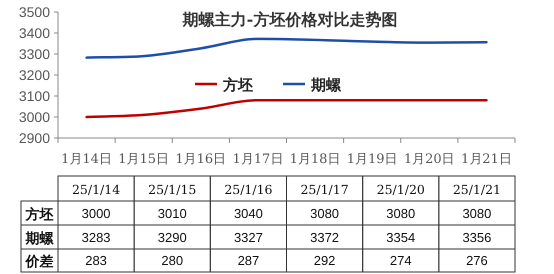 Image resolution: width=554 pixels, height=274 pixels. I want to click on x-tick-label: 1月15日, so click(144, 159).